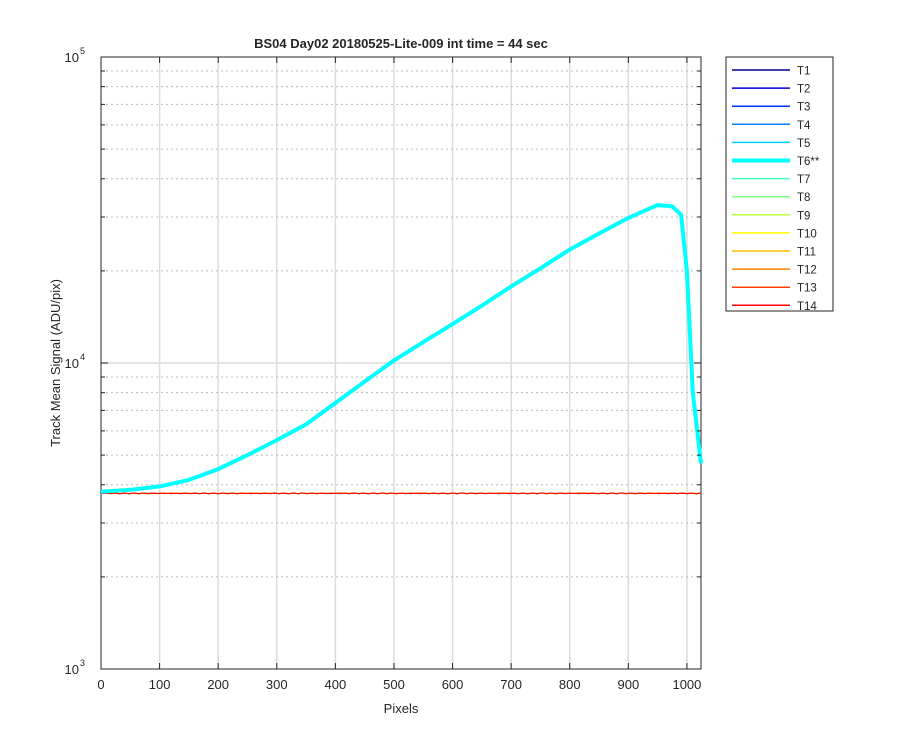  I want to click on y-axis-label: Track Mean Signal (ADU/pix), so click(55, 363).